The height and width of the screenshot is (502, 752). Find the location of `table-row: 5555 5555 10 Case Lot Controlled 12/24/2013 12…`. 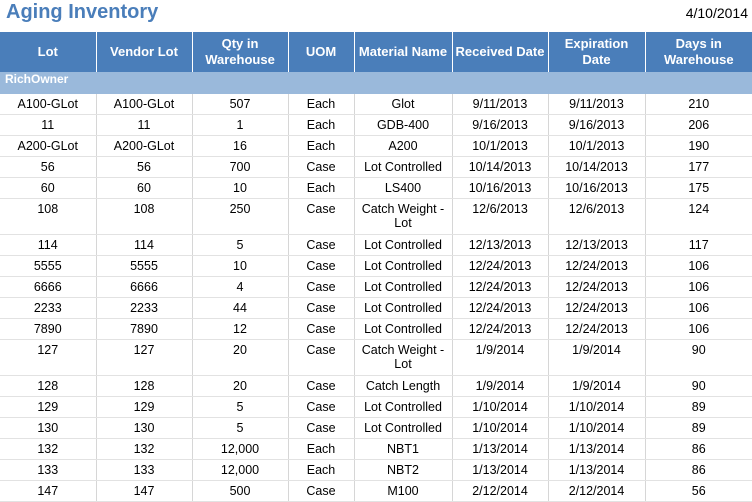

table-row: 5555 5555 10 Case Lot Controlled 12/24/2013 12… is located at coordinates (376, 266).